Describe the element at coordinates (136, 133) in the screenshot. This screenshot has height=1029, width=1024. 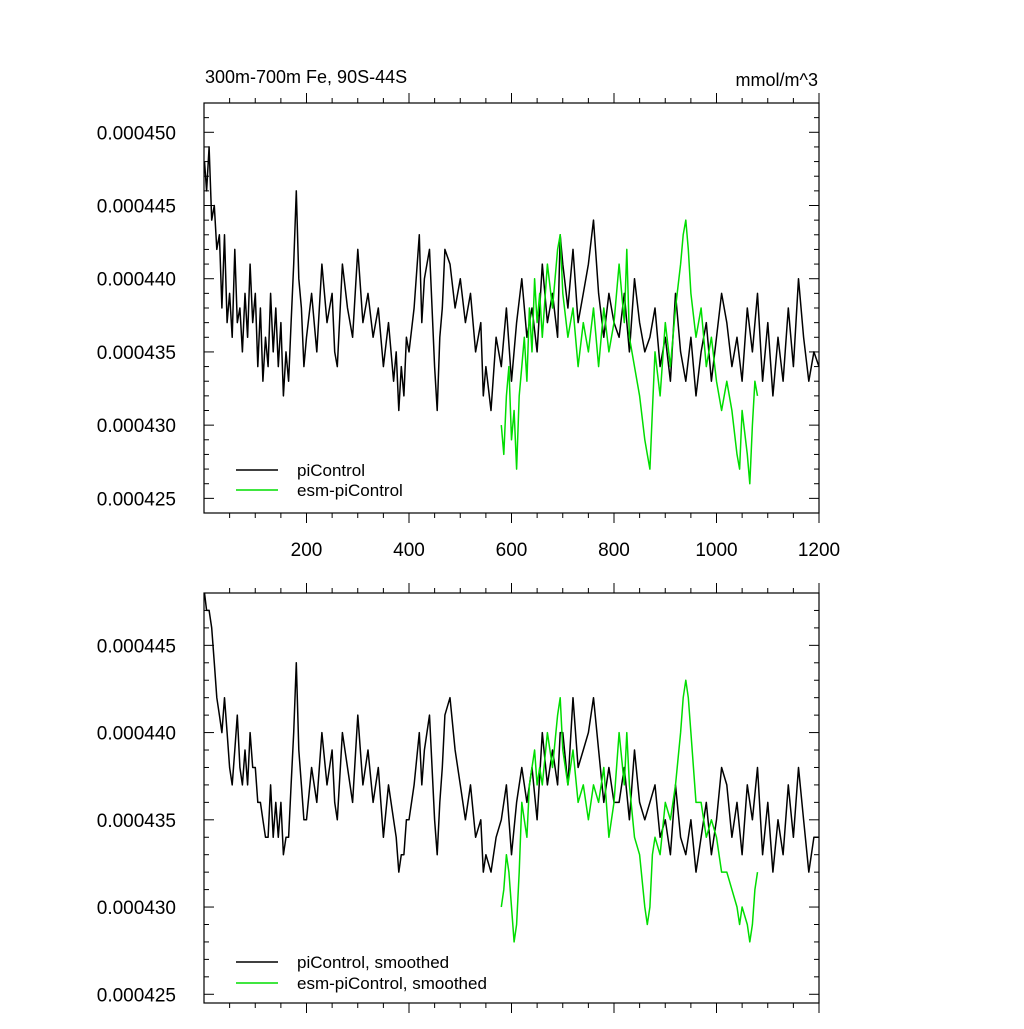
I see `y-tick-label: 0.000450` at that location.